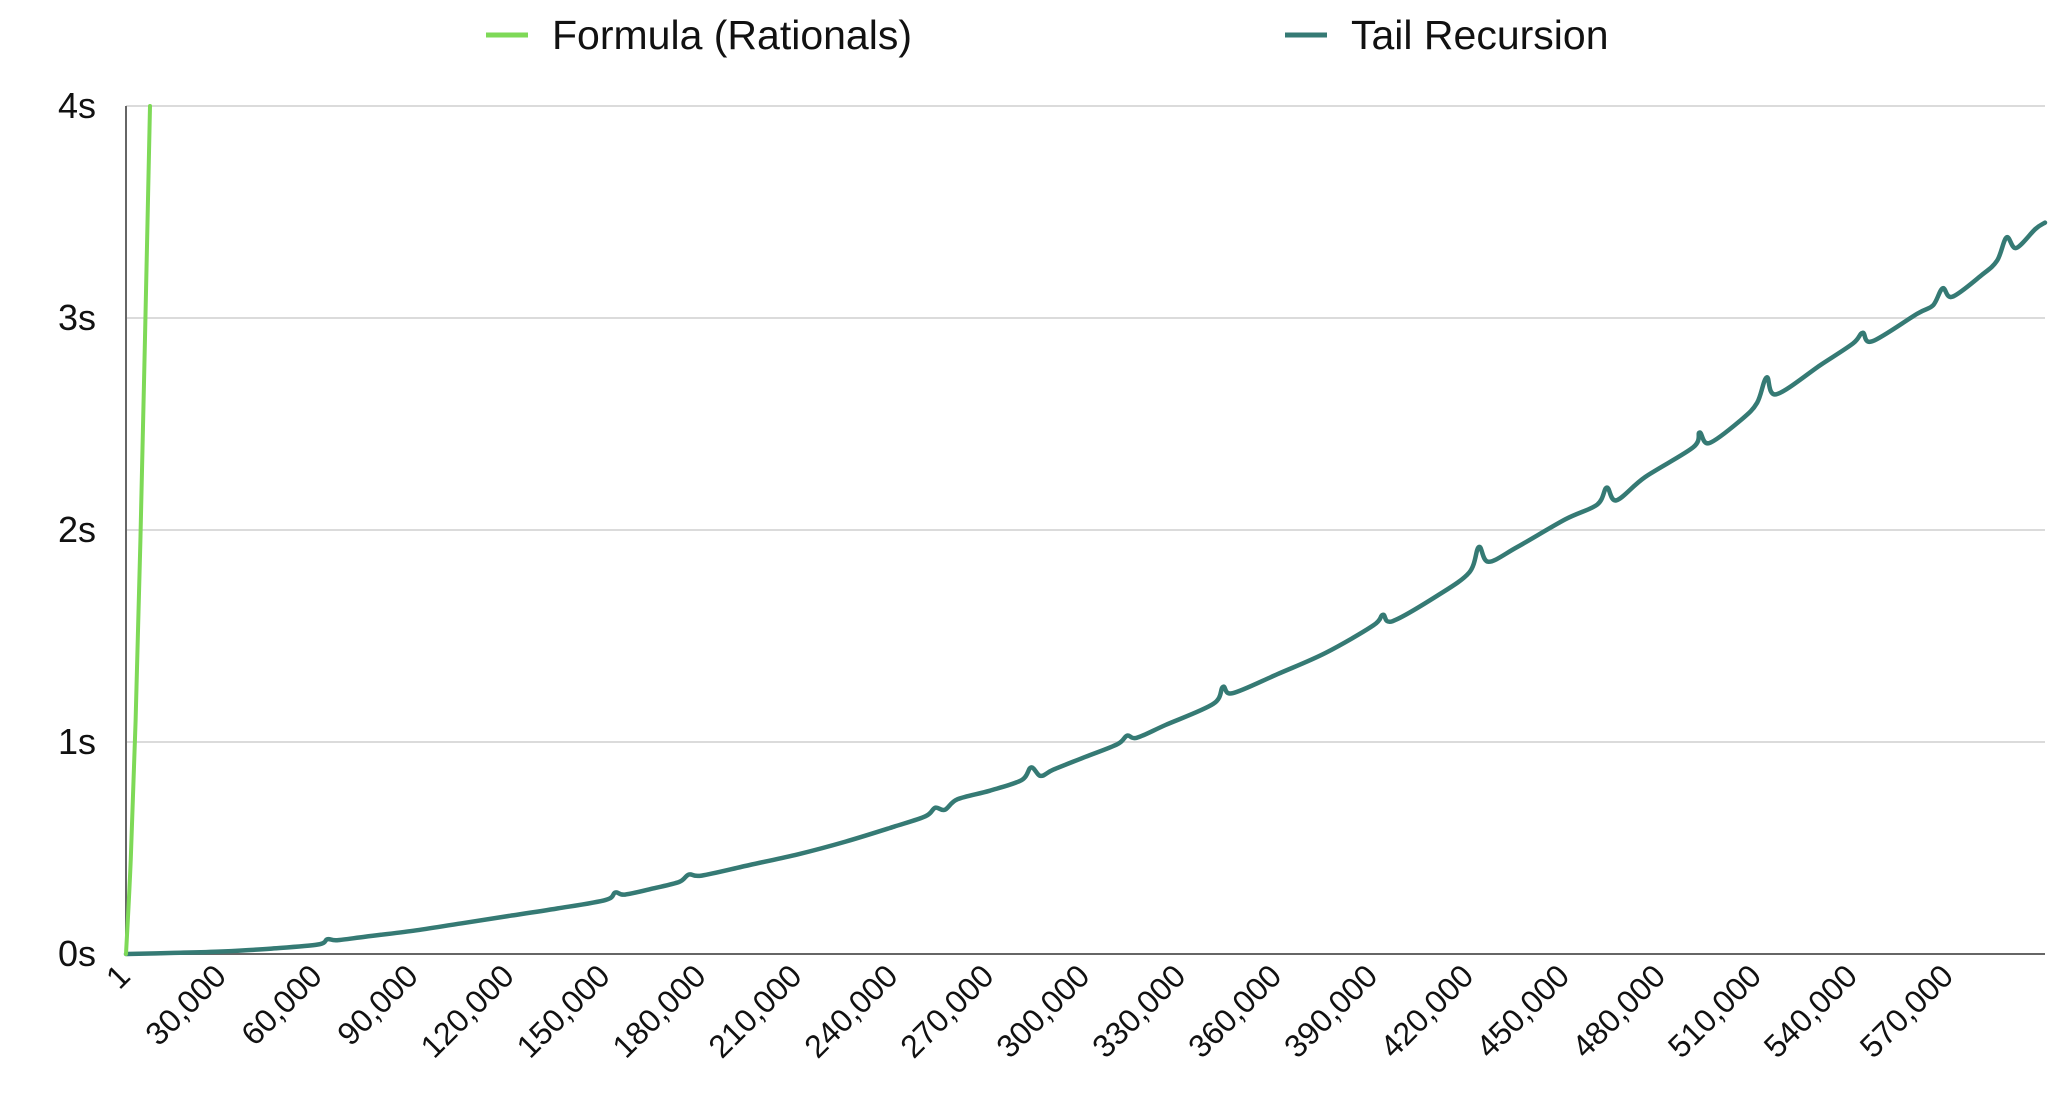 This screenshot has width=2060, height=1094. What do you see at coordinates (1426, 1010) in the screenshot?
I see `x-tick-label: 420,000` at bounding box center [1426, 1010].